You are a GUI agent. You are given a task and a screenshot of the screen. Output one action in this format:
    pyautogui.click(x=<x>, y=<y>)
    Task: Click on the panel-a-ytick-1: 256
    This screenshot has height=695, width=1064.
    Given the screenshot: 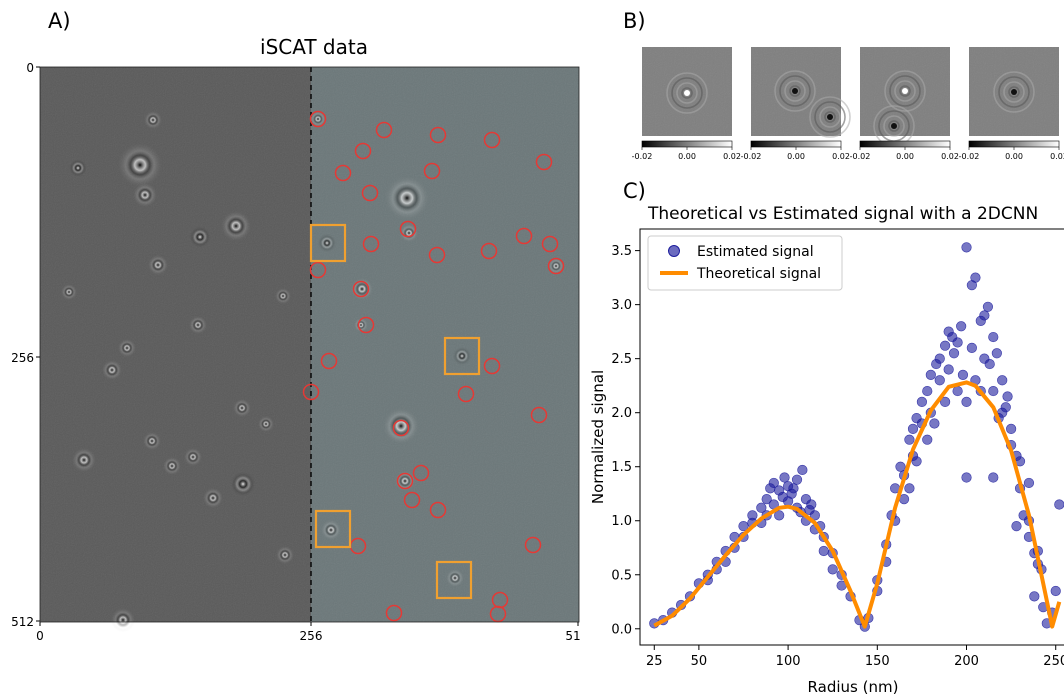 What is the action you would take?
    pyautogui.click(x=22, y=358)
    